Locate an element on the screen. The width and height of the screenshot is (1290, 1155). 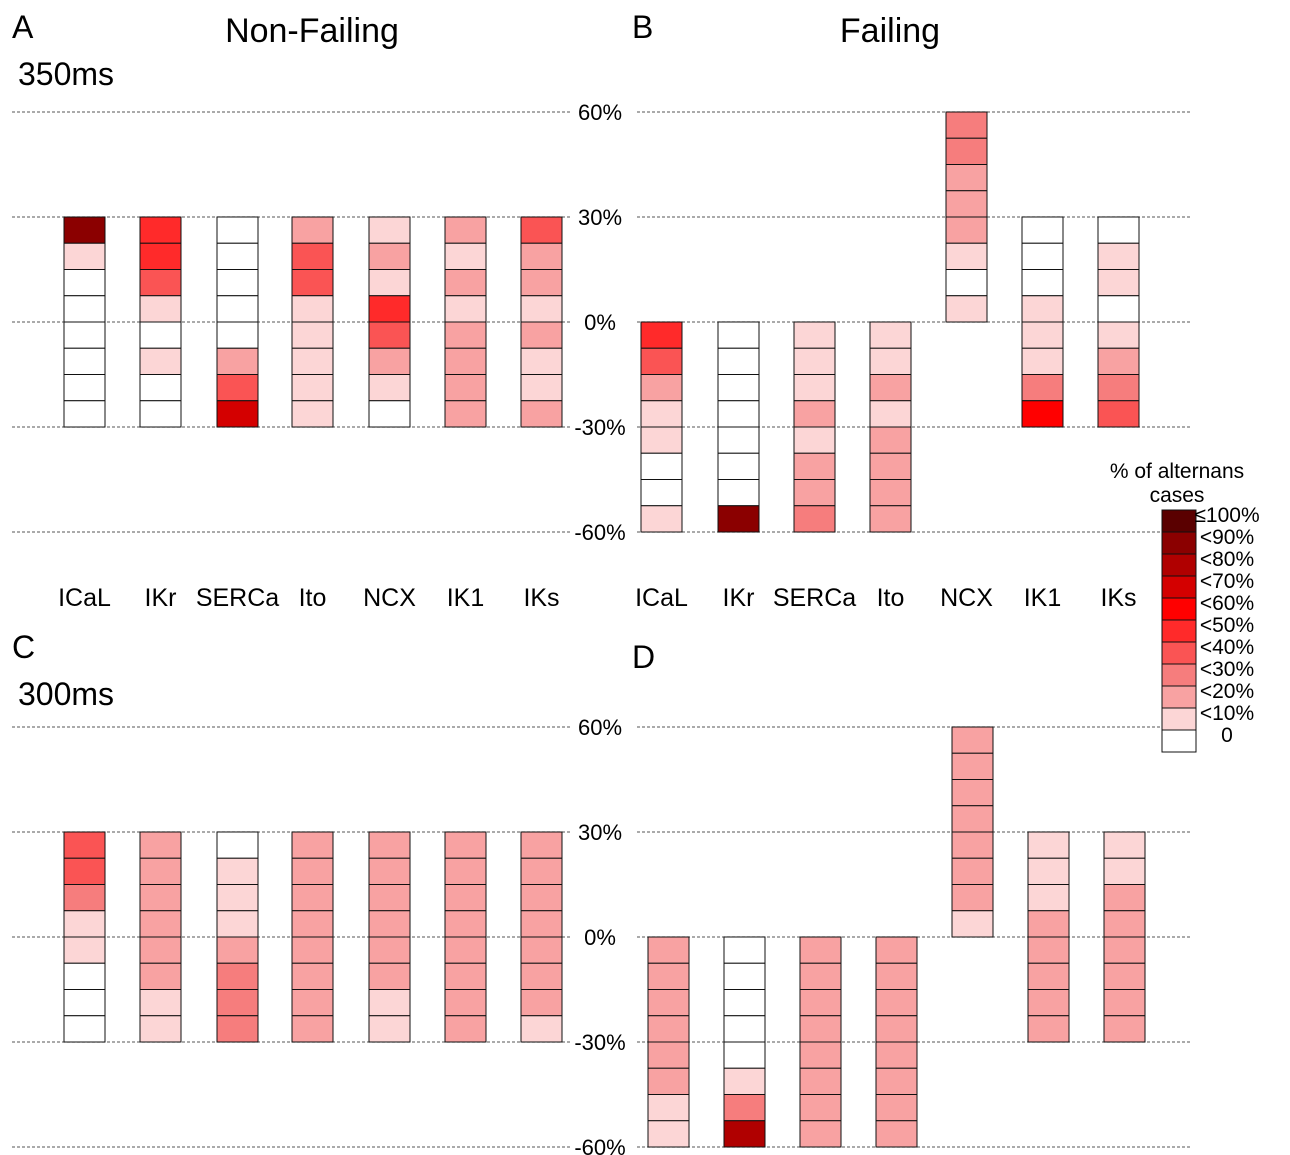
panel-d-letter: D is located at coordinates (643, 657).